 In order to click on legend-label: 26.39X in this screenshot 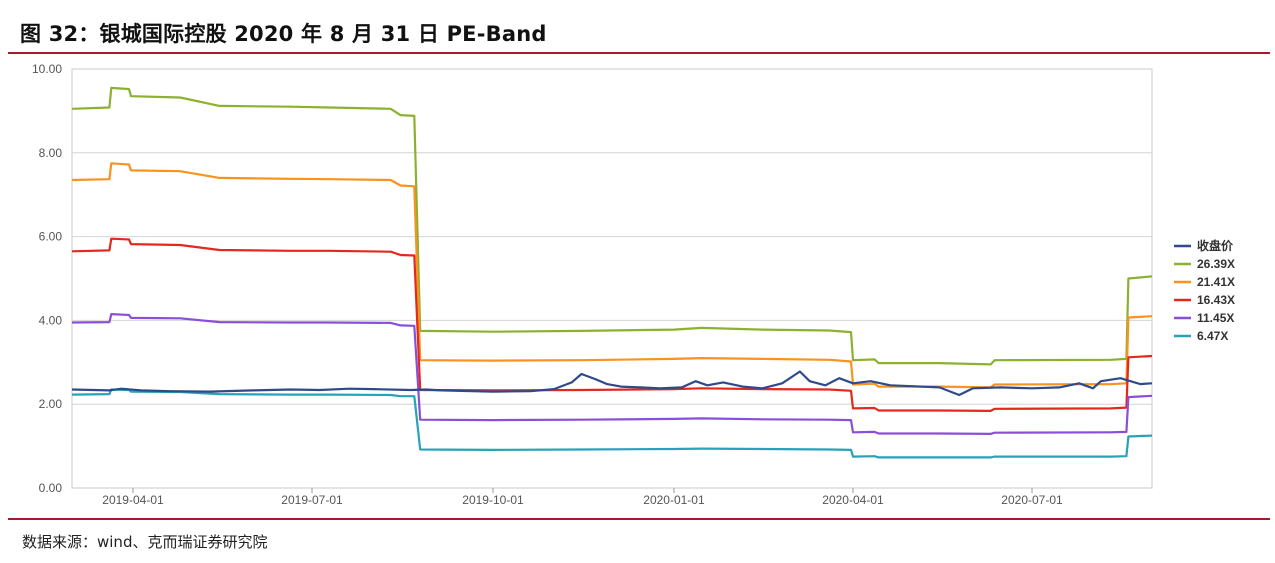, I will do `click(1216, 264)`.